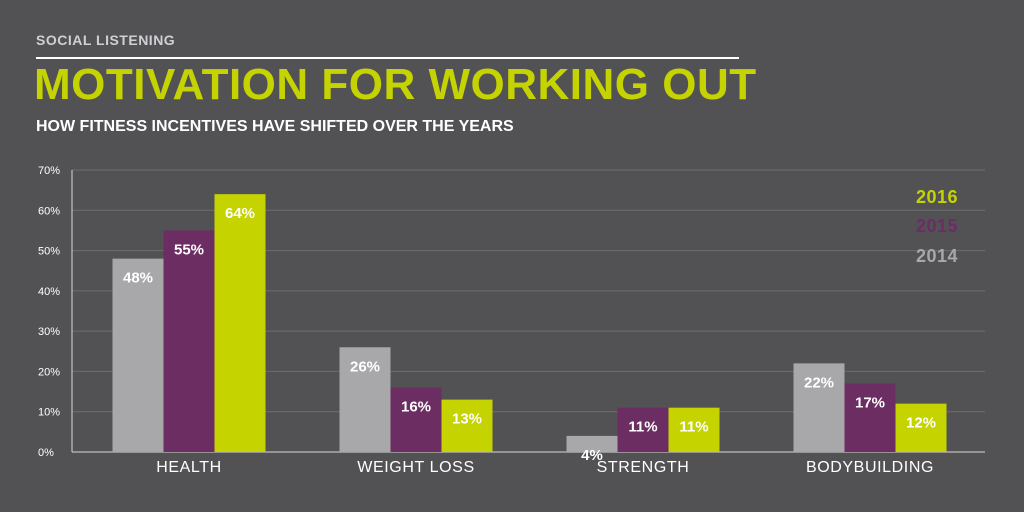 The height and width of the screenshot is (512, 1024). Describe the element at coordinates (49, 211) in the screenshot. I see `y-tick-label: 60%` at that location.